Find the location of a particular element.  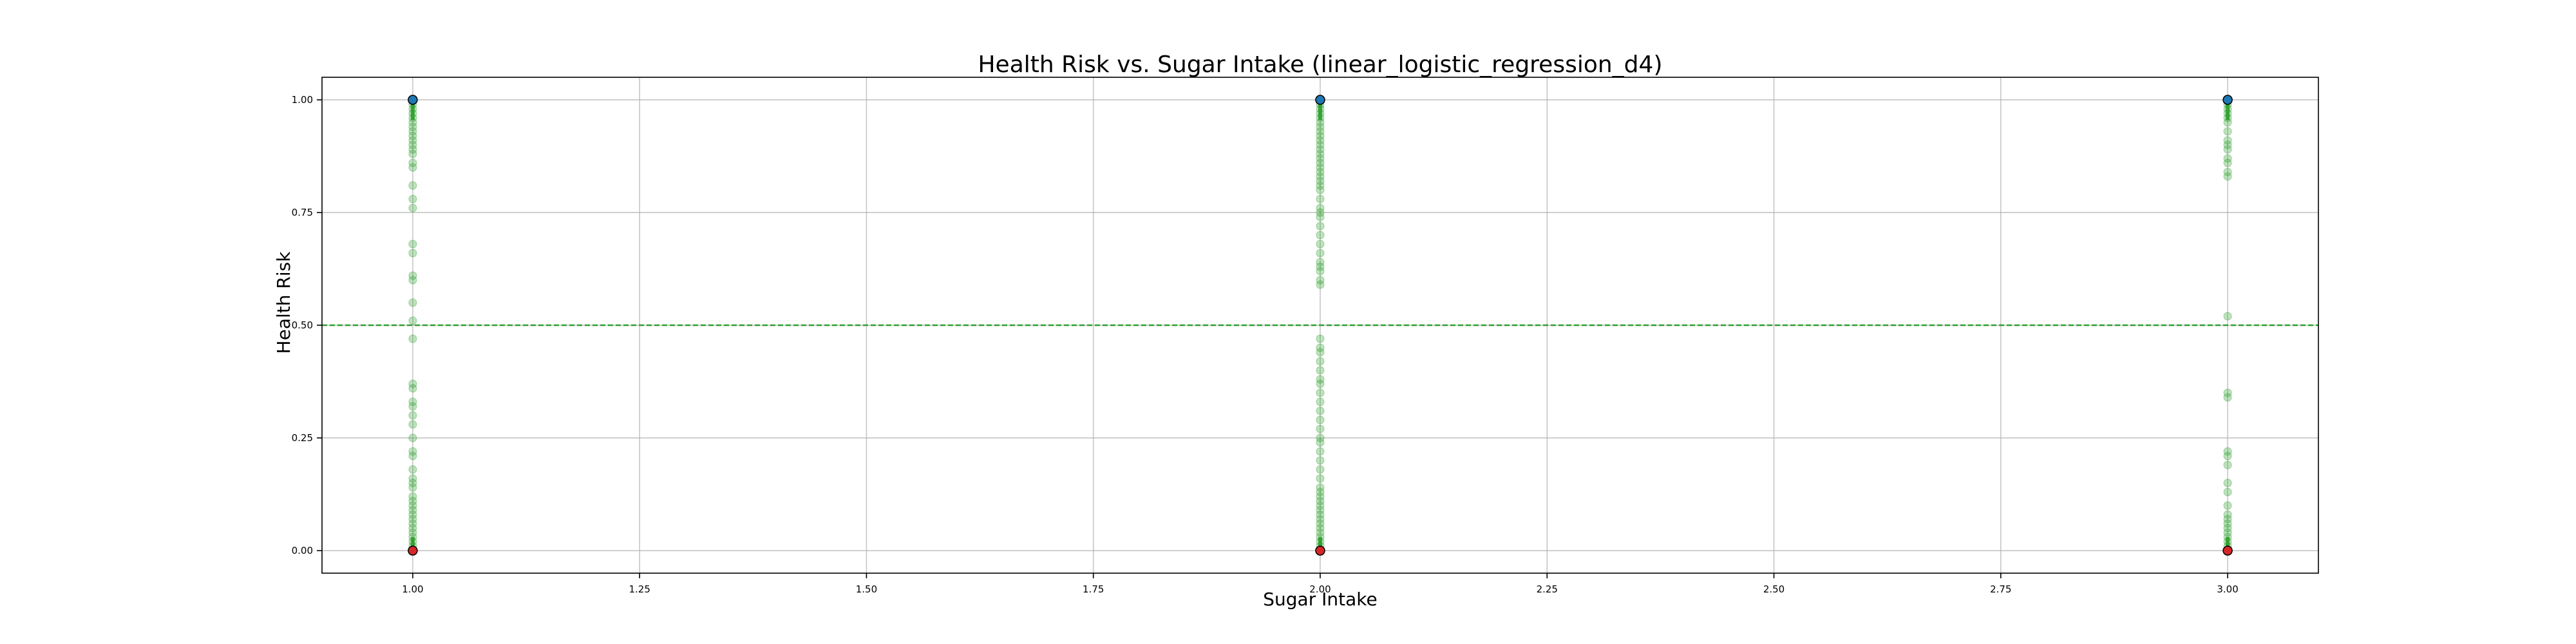

x-tick-label: 2.50 is located at coordinates (1774, 589).